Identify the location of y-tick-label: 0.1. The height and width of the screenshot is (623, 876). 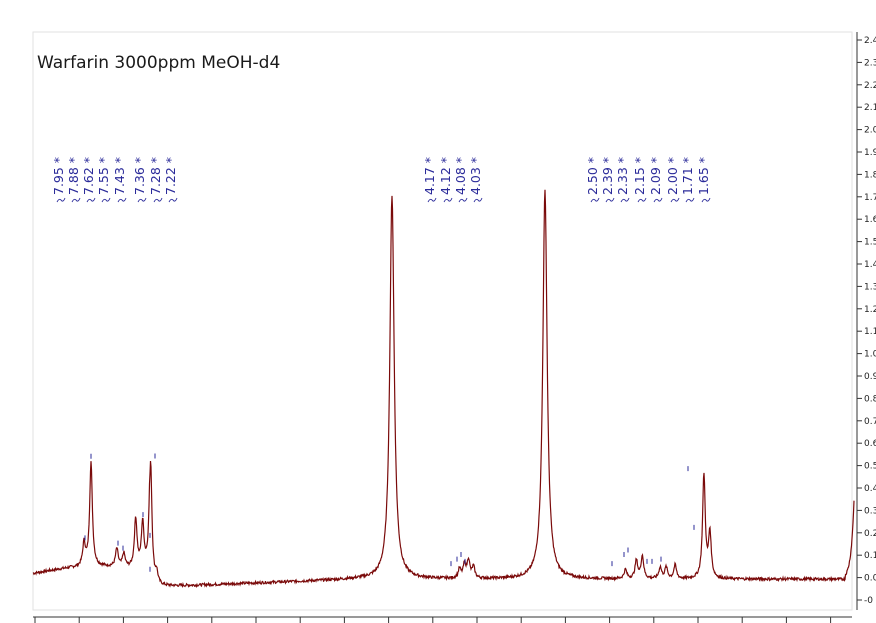
(870, 556).